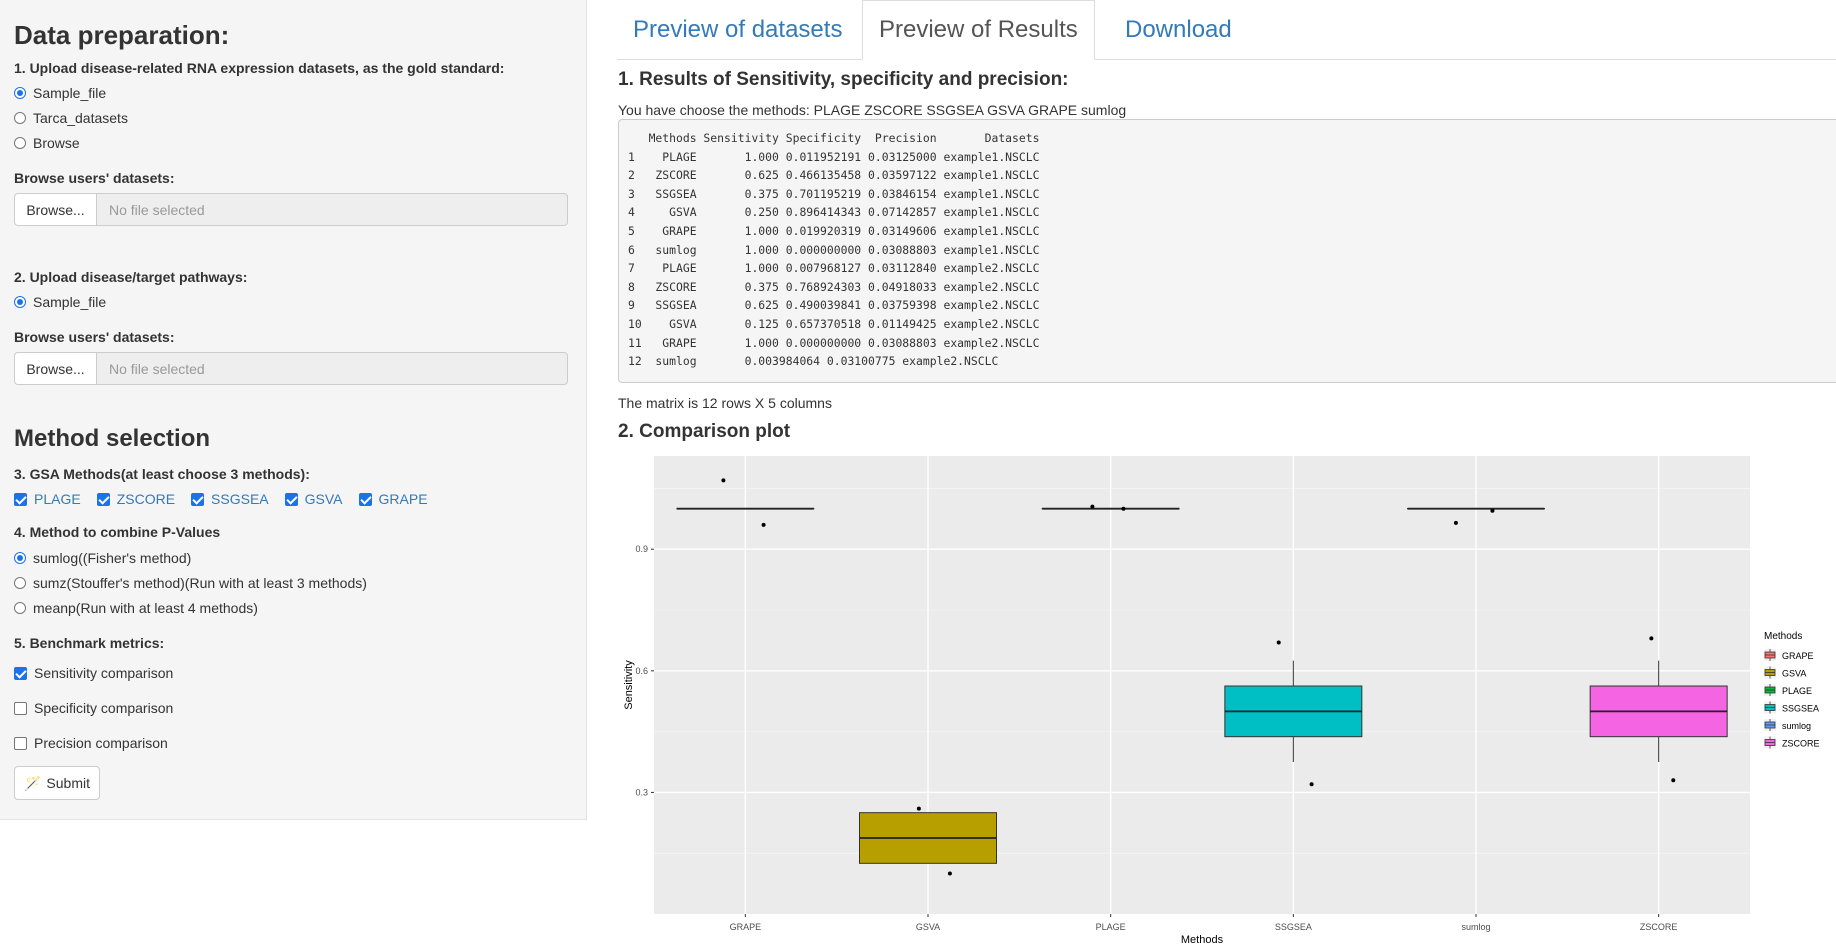  What do you see at coordinates (1475, 927) in the screenshot?
I see `x-tick-label: sumlog` at bounding box center [1475, 927].